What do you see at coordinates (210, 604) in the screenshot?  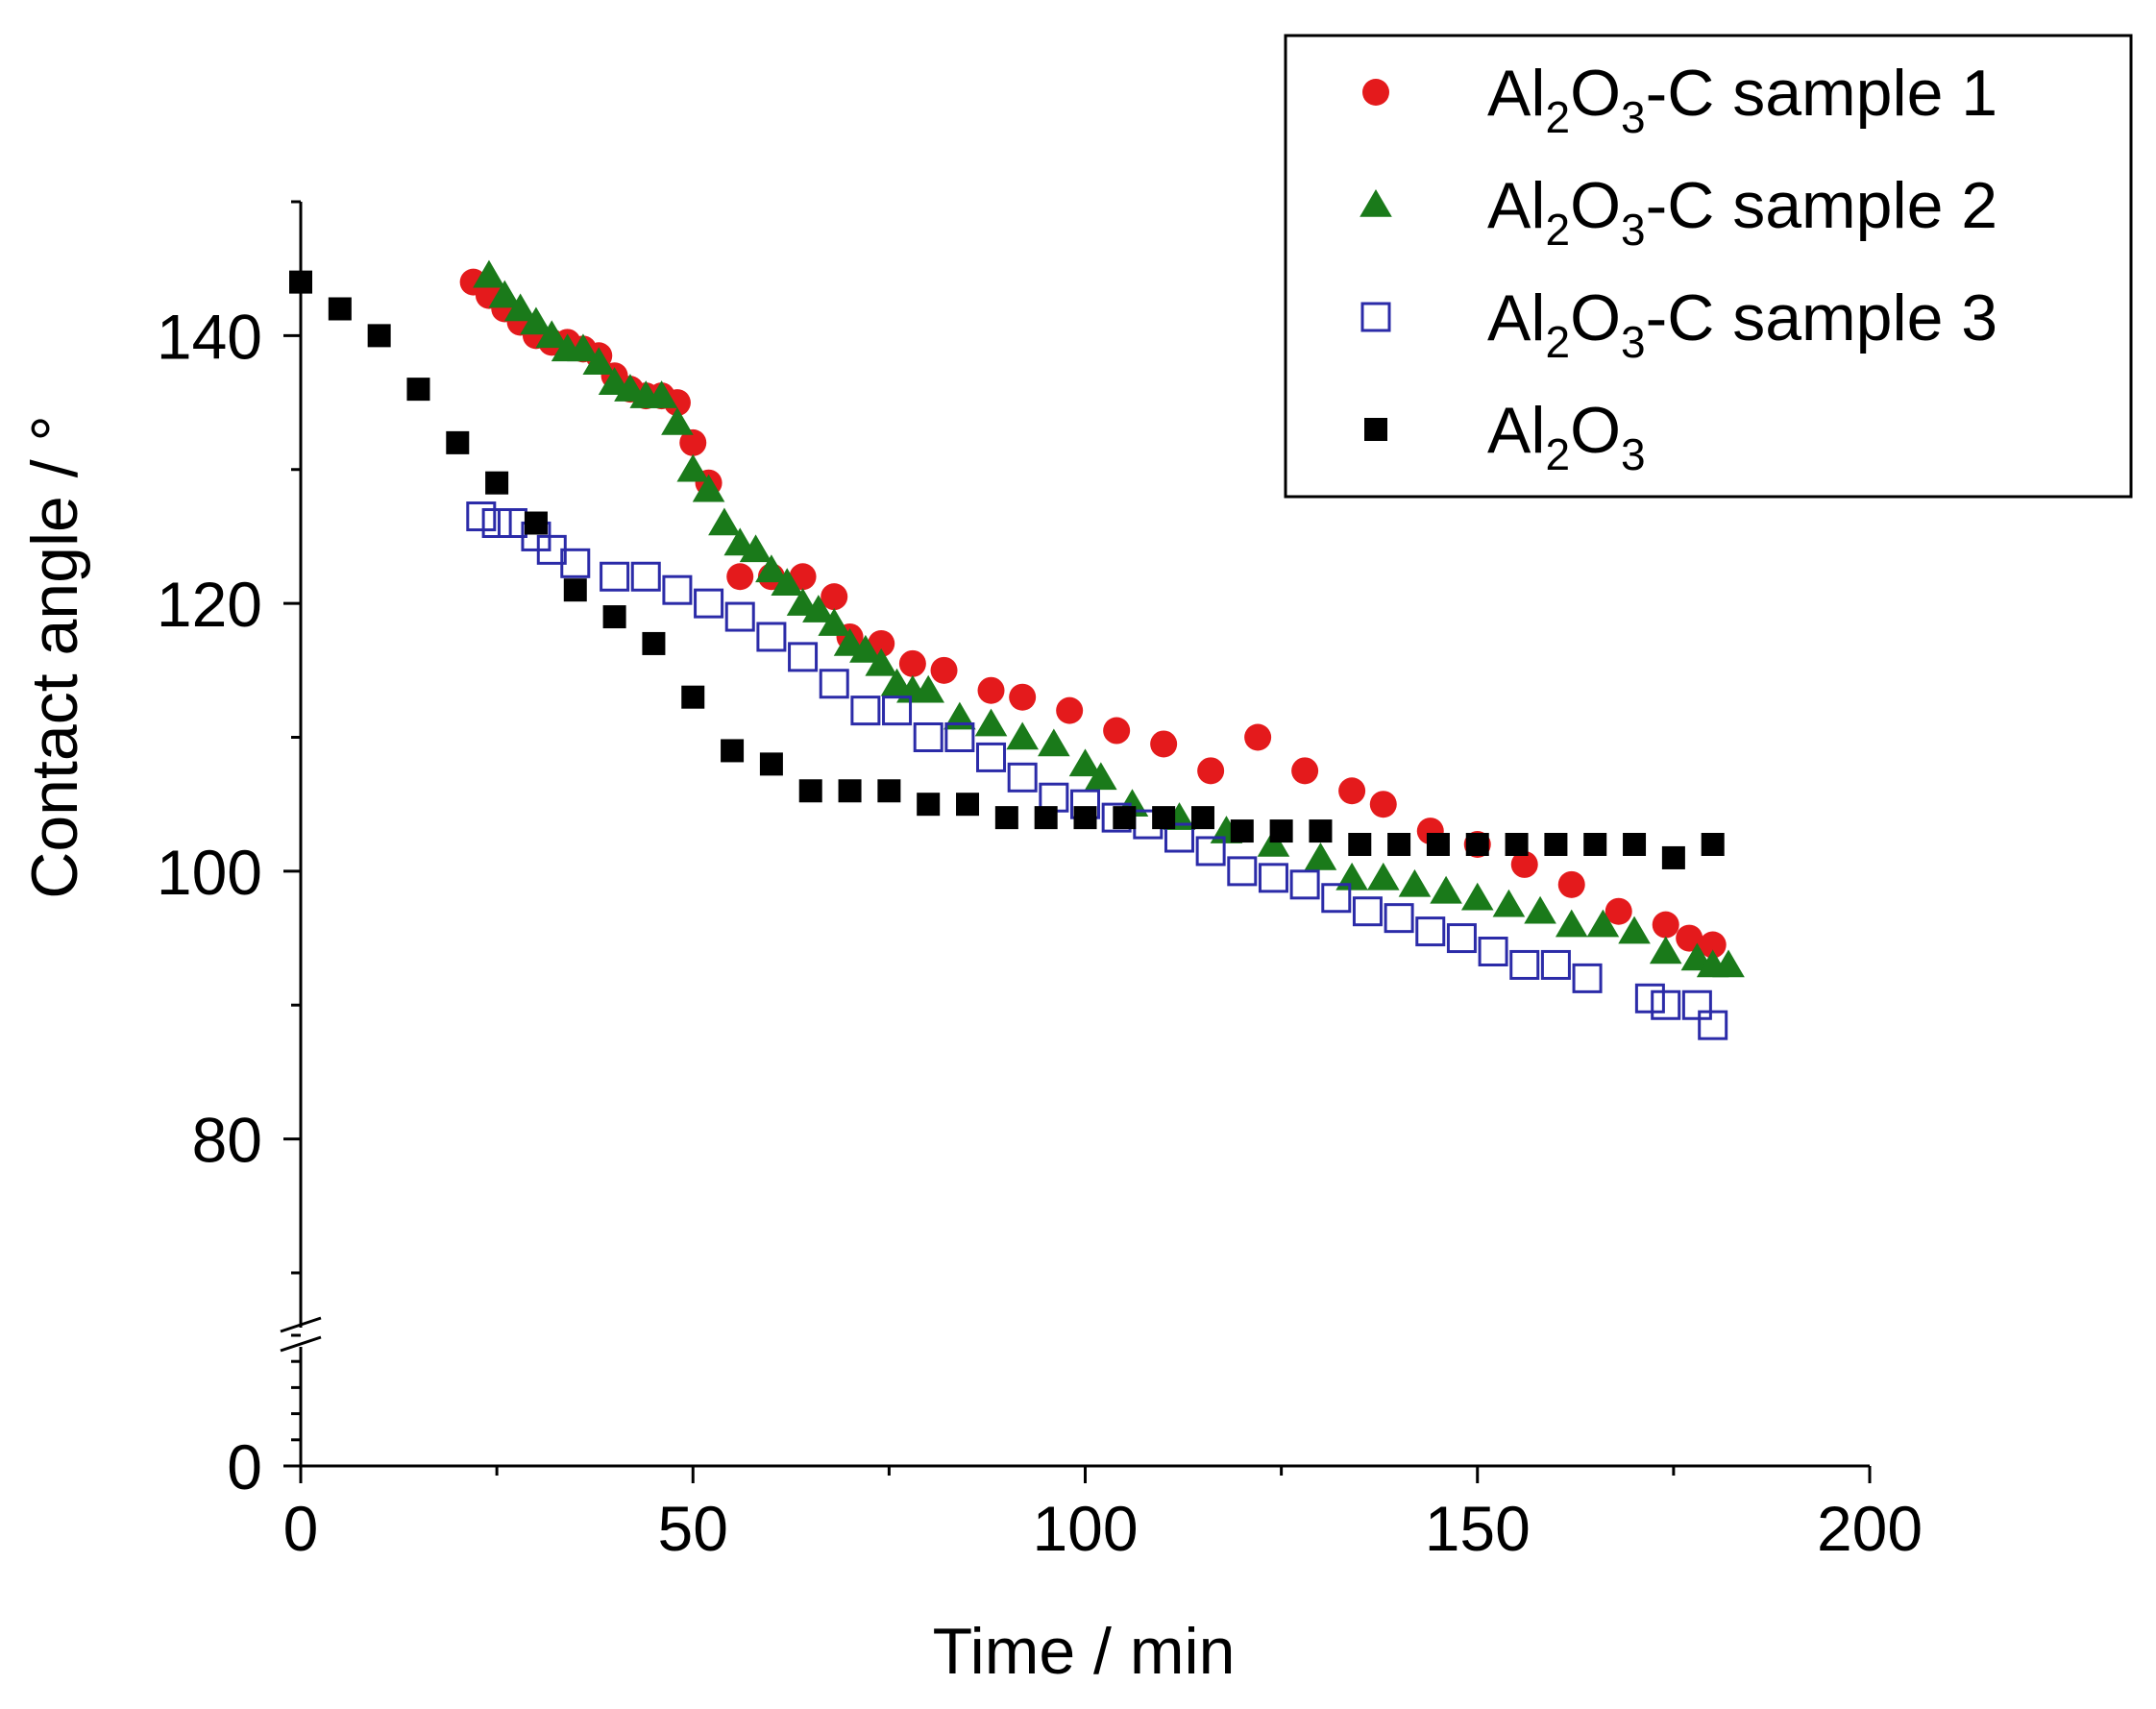 I see `y-tick-label: 120` at bounding box center [210, 604].